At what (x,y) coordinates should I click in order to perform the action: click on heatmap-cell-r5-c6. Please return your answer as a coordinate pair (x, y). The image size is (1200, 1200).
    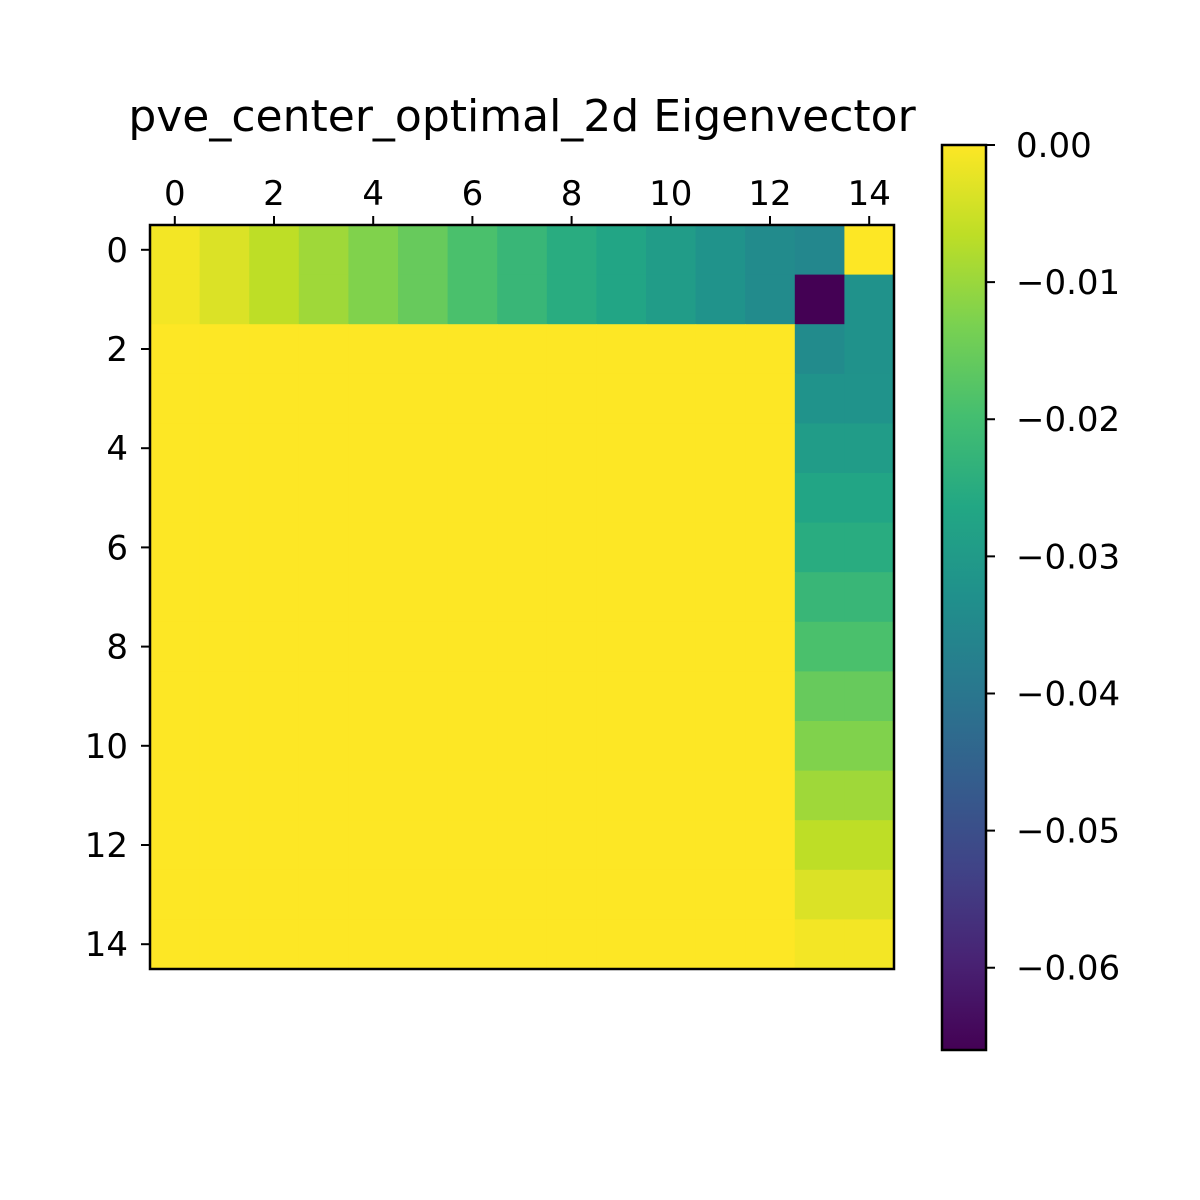
    Looking at the image, I should click on (472, 498).